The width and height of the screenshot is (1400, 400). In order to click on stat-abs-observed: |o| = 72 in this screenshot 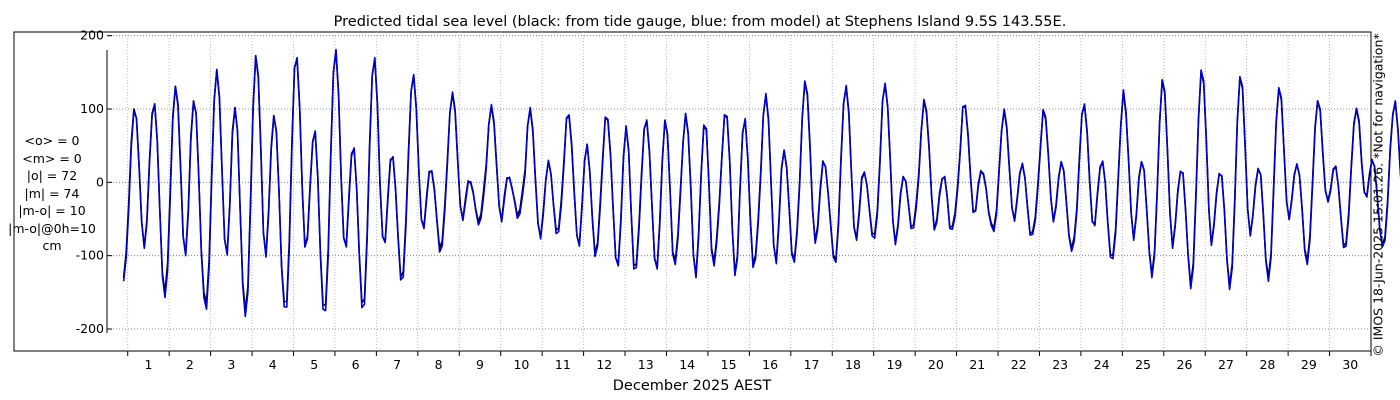, I will do `click(52, 175)`.